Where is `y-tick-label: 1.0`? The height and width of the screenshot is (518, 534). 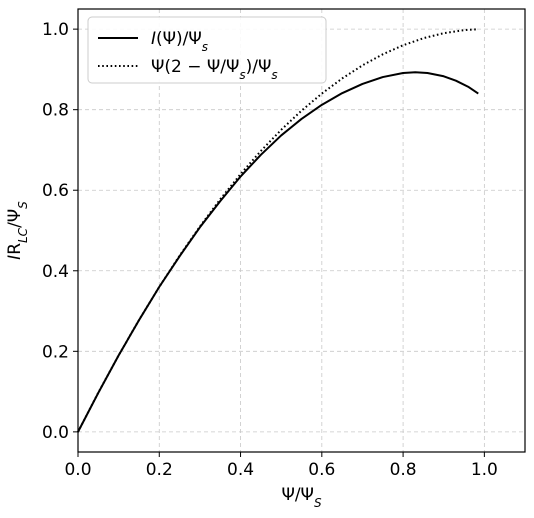 y-tick-label: 1.0 is located at coordinates (55, 30).